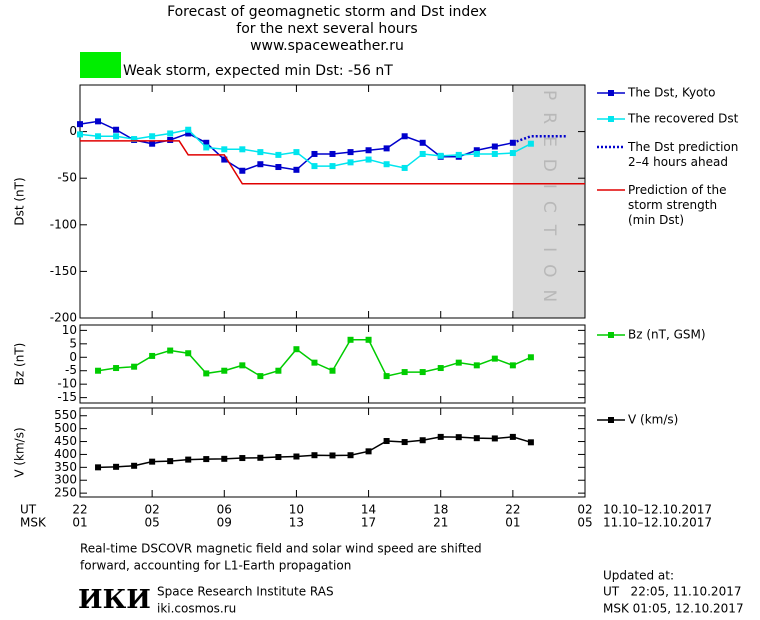 The image size is (760, 620). I want to click on y-tick-label: -10, so click(67, 384).